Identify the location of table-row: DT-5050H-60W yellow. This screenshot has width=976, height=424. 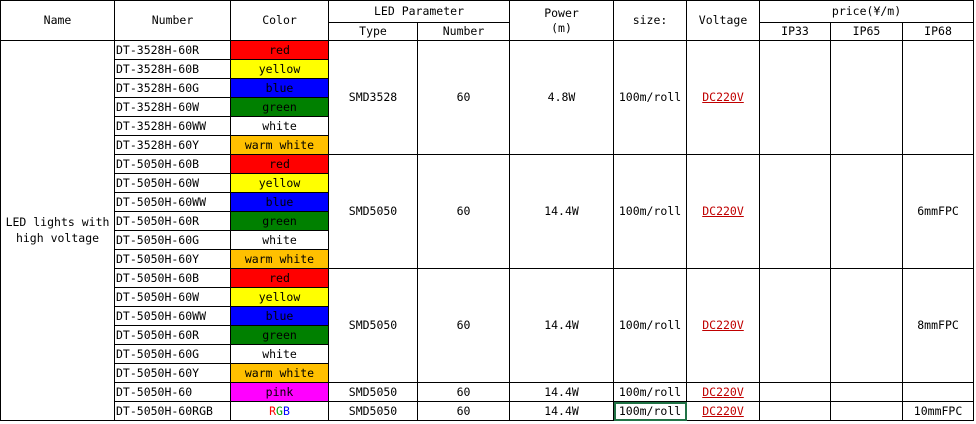
(487, 183).